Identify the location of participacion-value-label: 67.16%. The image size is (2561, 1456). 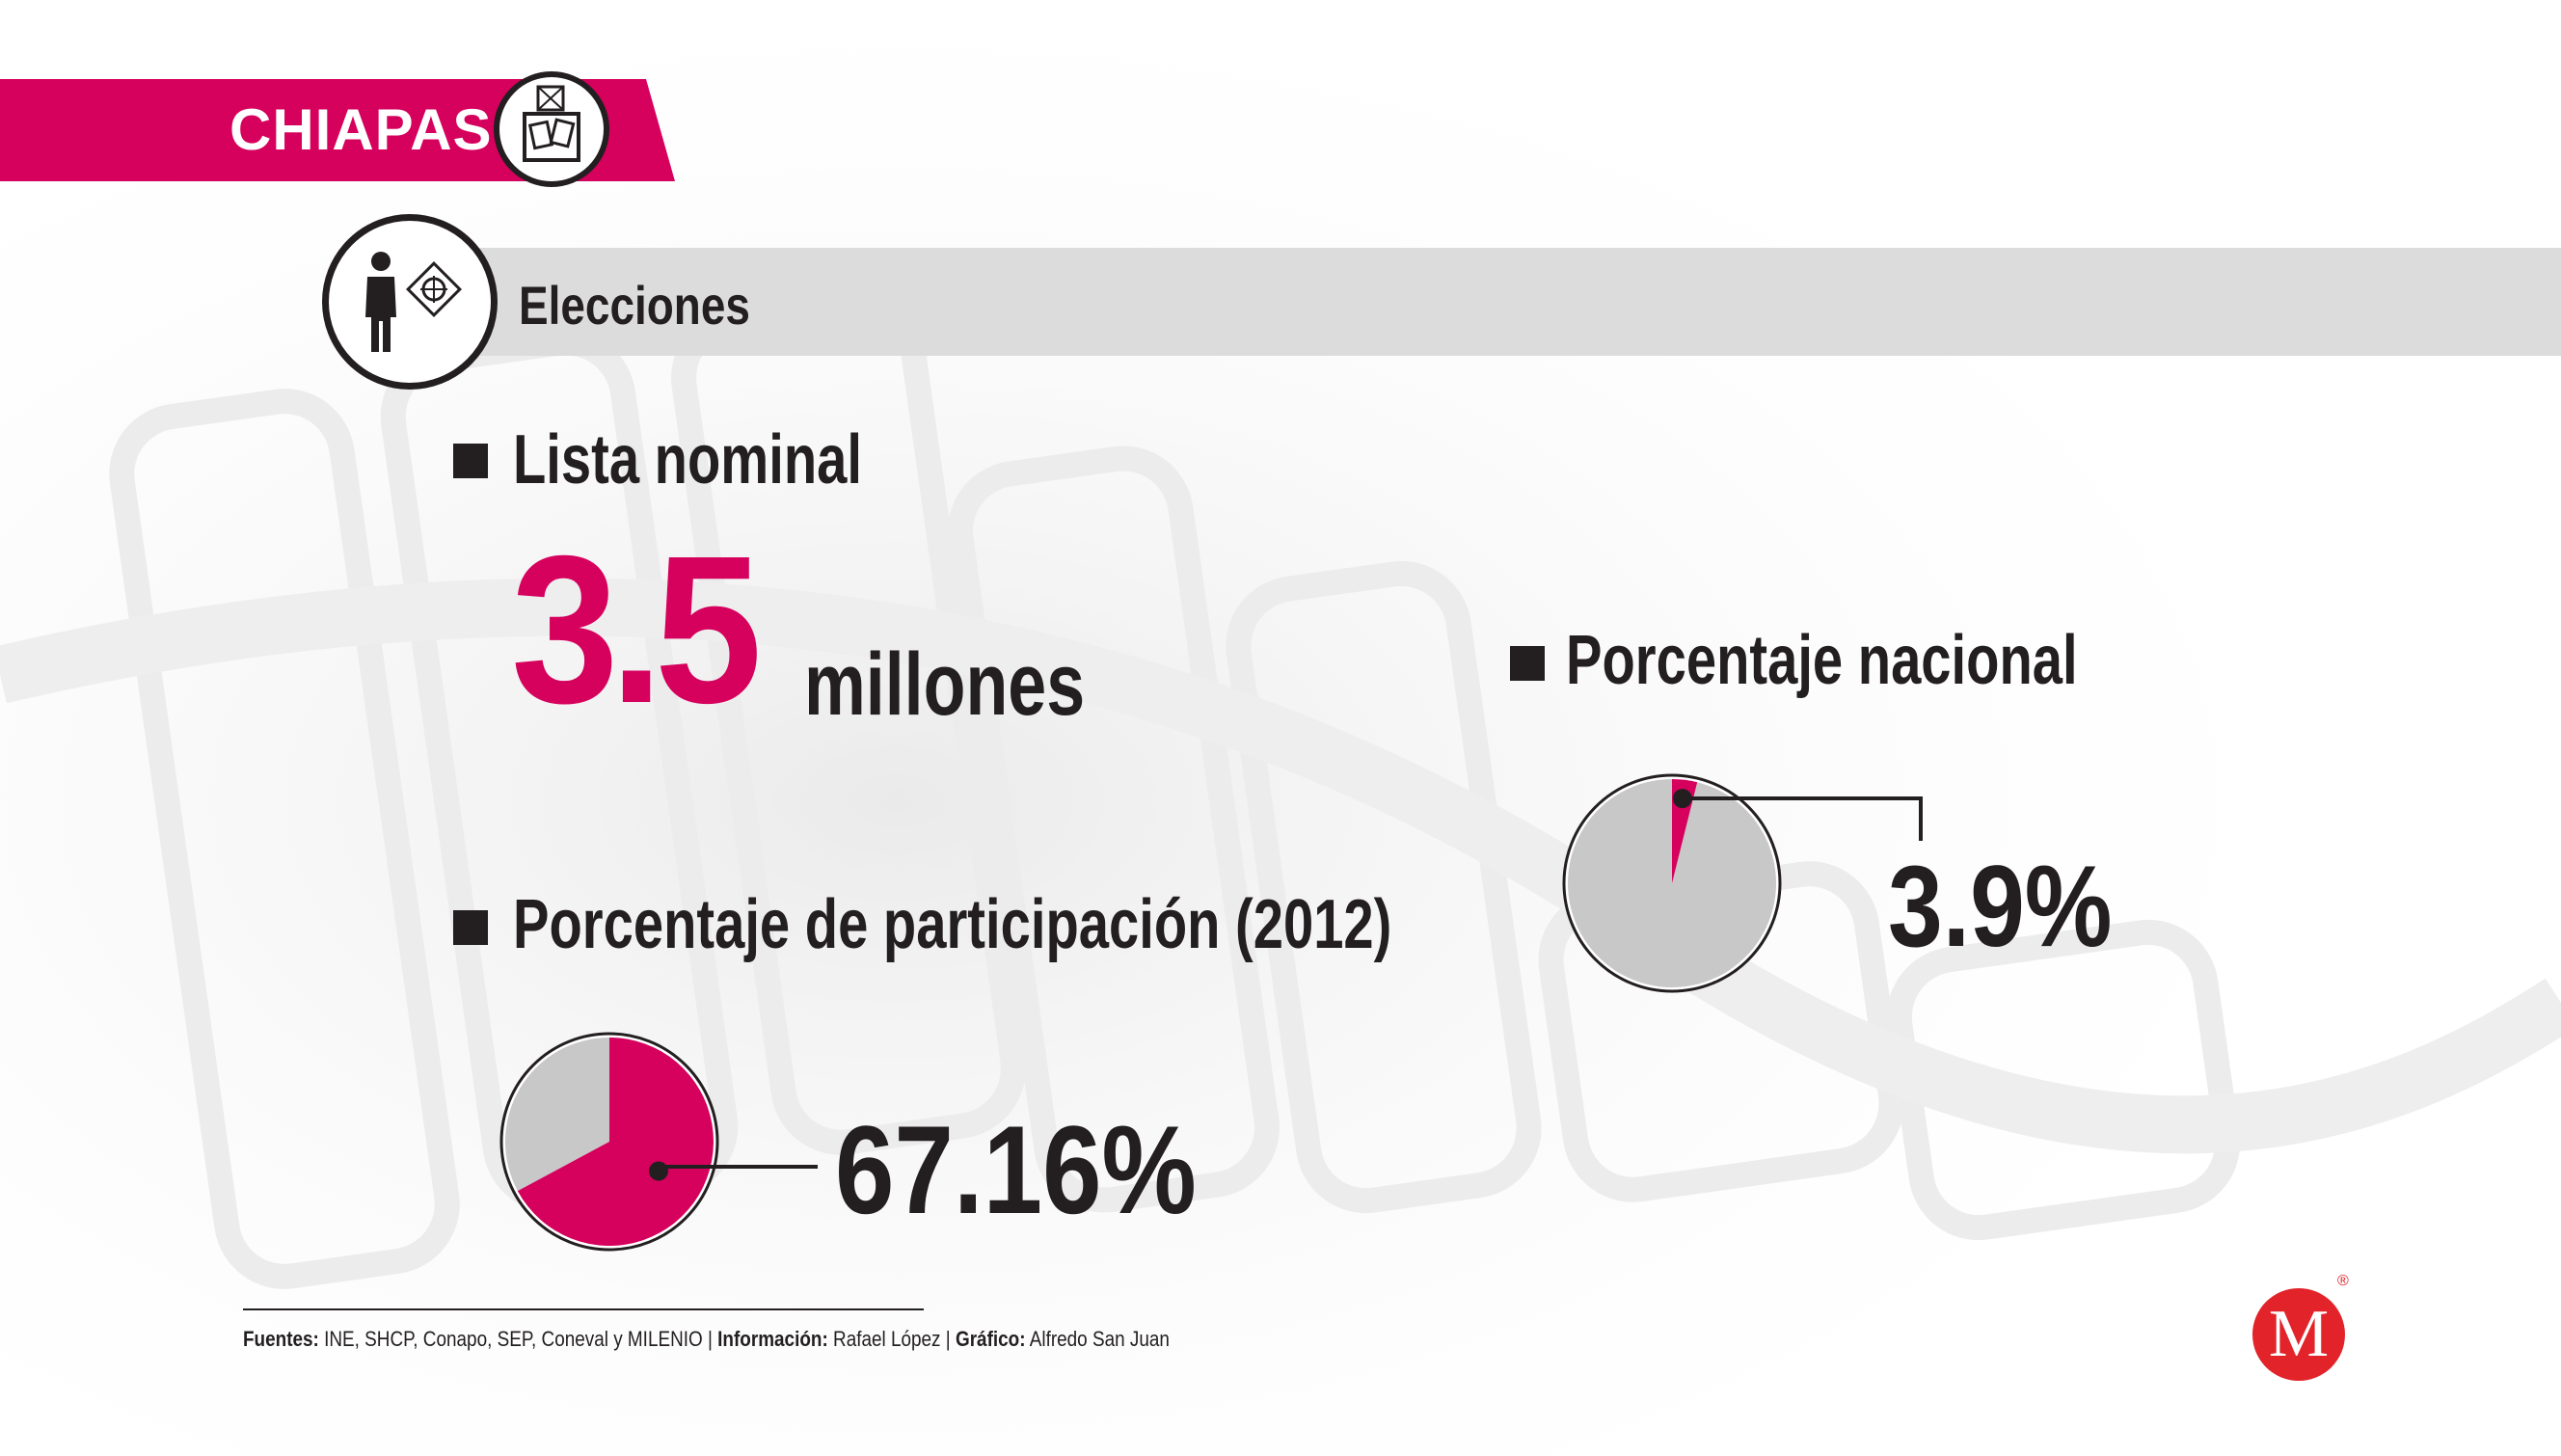
(1016, 1169).